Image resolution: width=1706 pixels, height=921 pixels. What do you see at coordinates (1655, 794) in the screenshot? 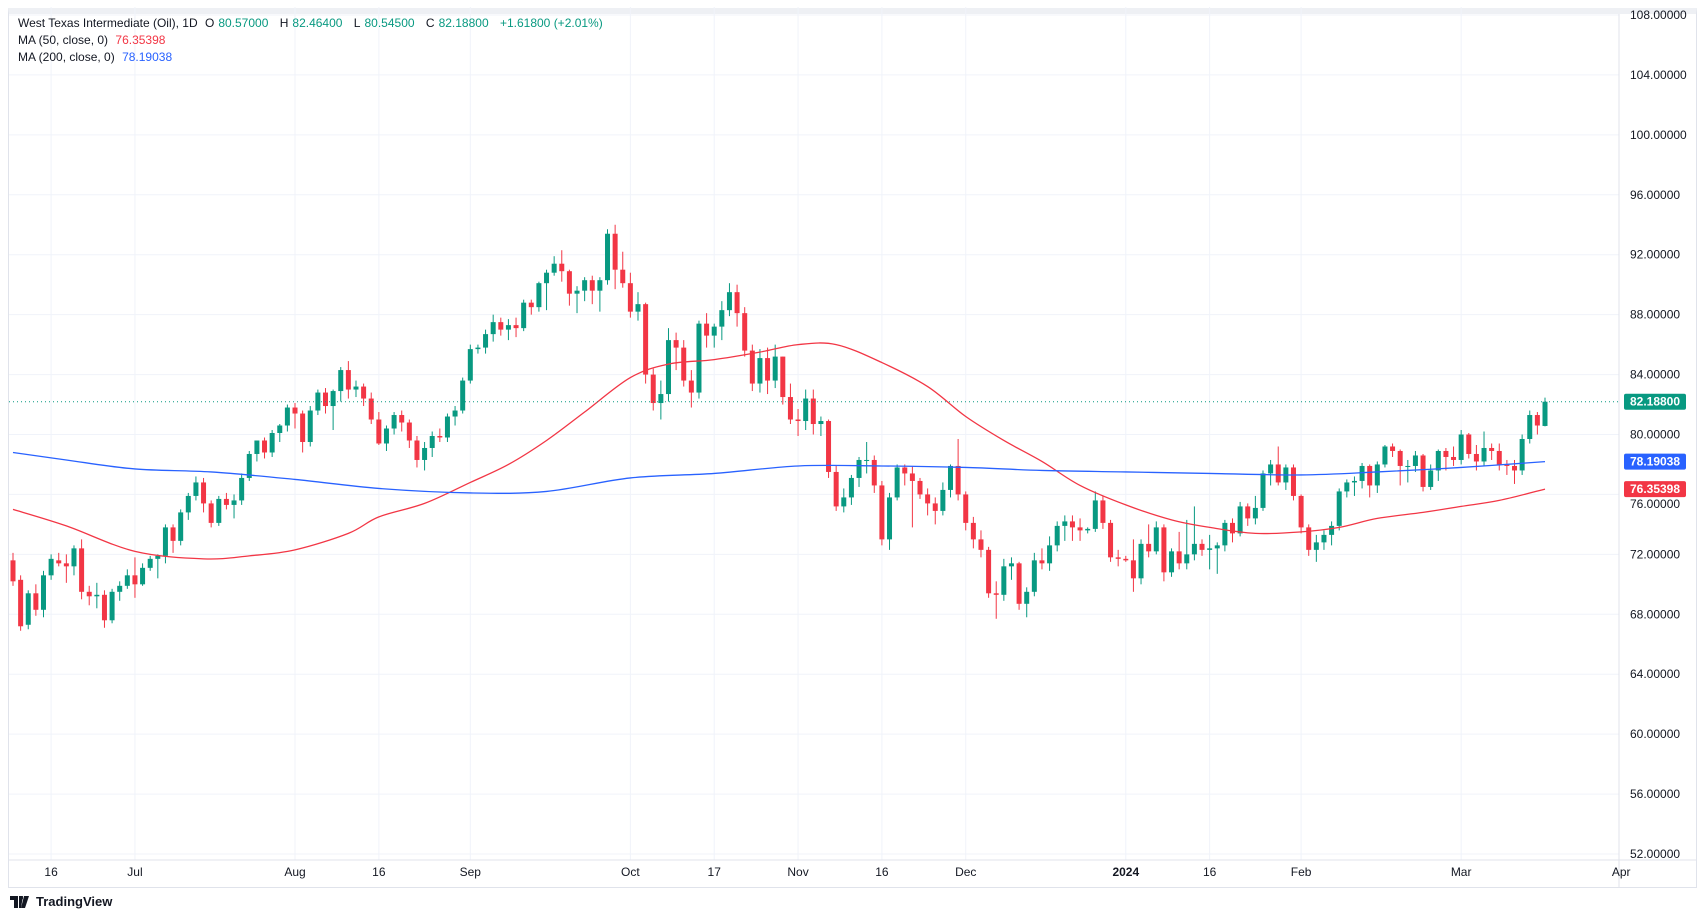
I see `y-tick-label: 56.00000` at bounding box center [1655, 794].